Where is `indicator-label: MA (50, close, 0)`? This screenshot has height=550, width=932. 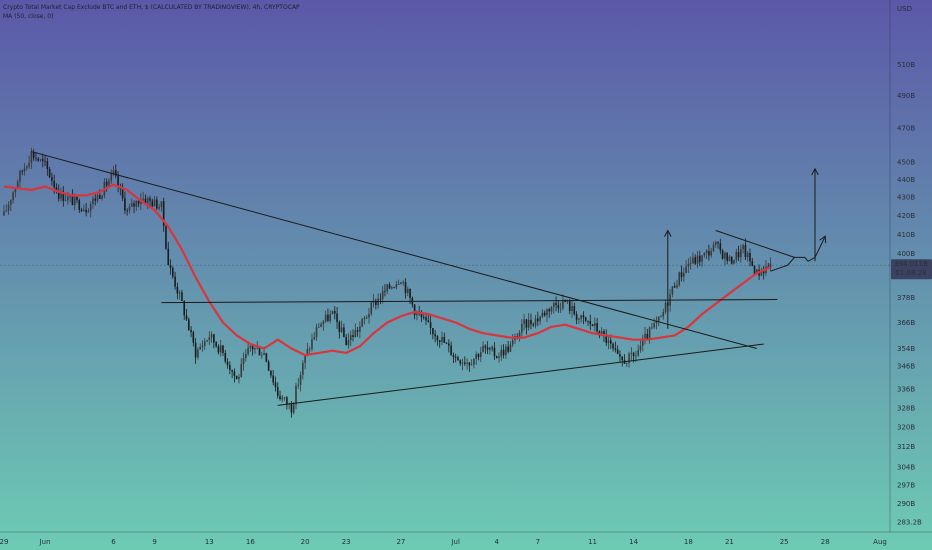 indicator-label: MA (50, close, 0) is located at coordinates (28, 16).